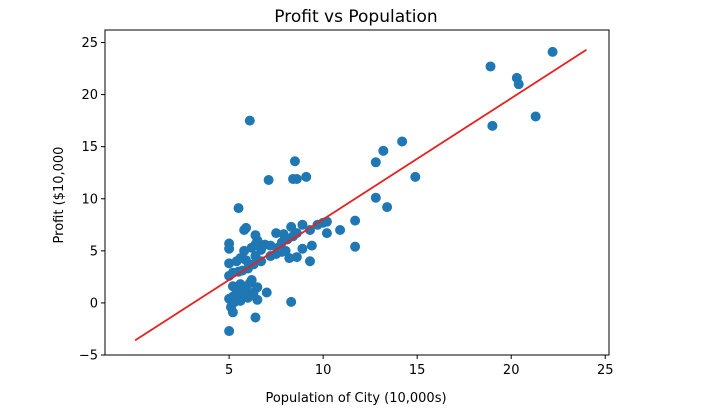 The image size is (711, 412). I want to click on x-axis-ticks: 5 10 15 20 25, so click(419, 366).